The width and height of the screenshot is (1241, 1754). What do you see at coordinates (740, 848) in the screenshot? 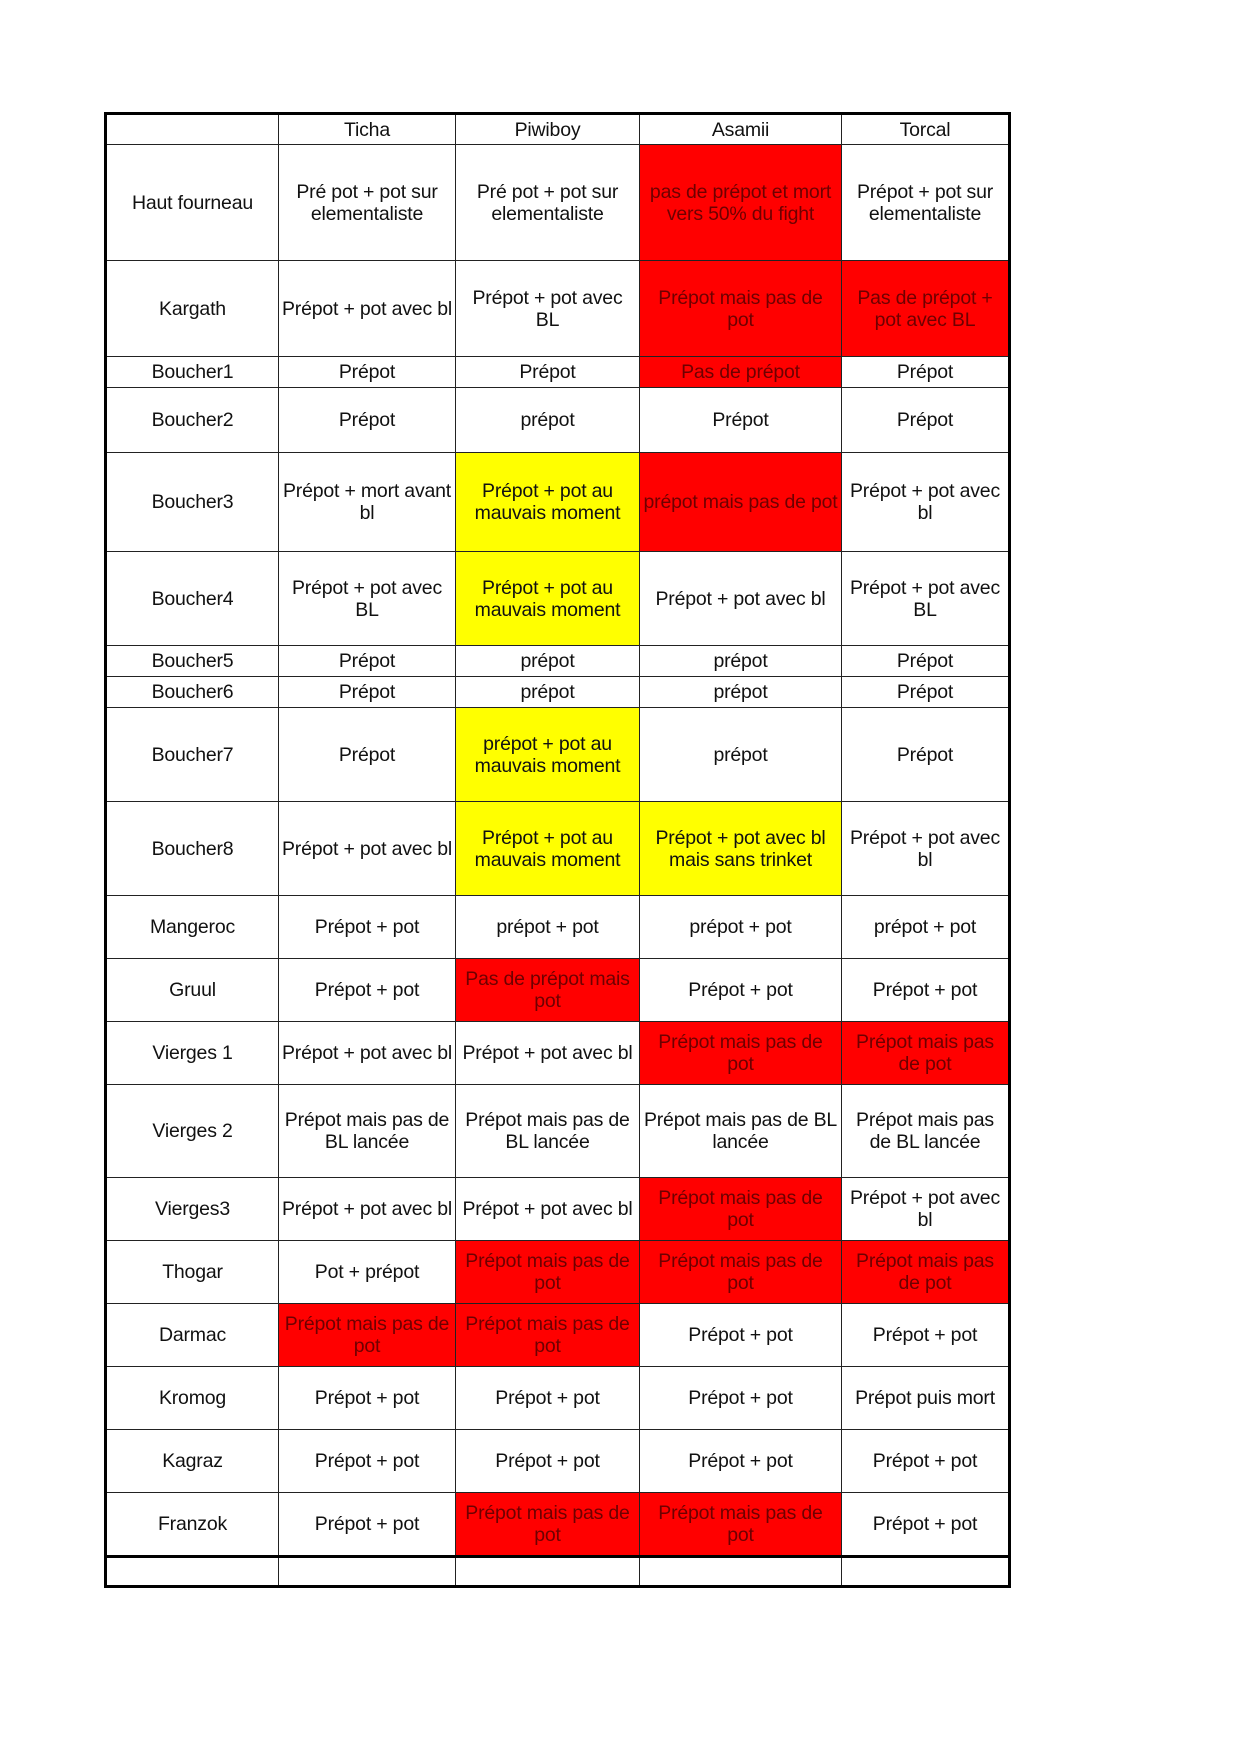
I see `status-cell: Prépot + pot avec bl mais sans trinket` at bounding box center [740, 848].